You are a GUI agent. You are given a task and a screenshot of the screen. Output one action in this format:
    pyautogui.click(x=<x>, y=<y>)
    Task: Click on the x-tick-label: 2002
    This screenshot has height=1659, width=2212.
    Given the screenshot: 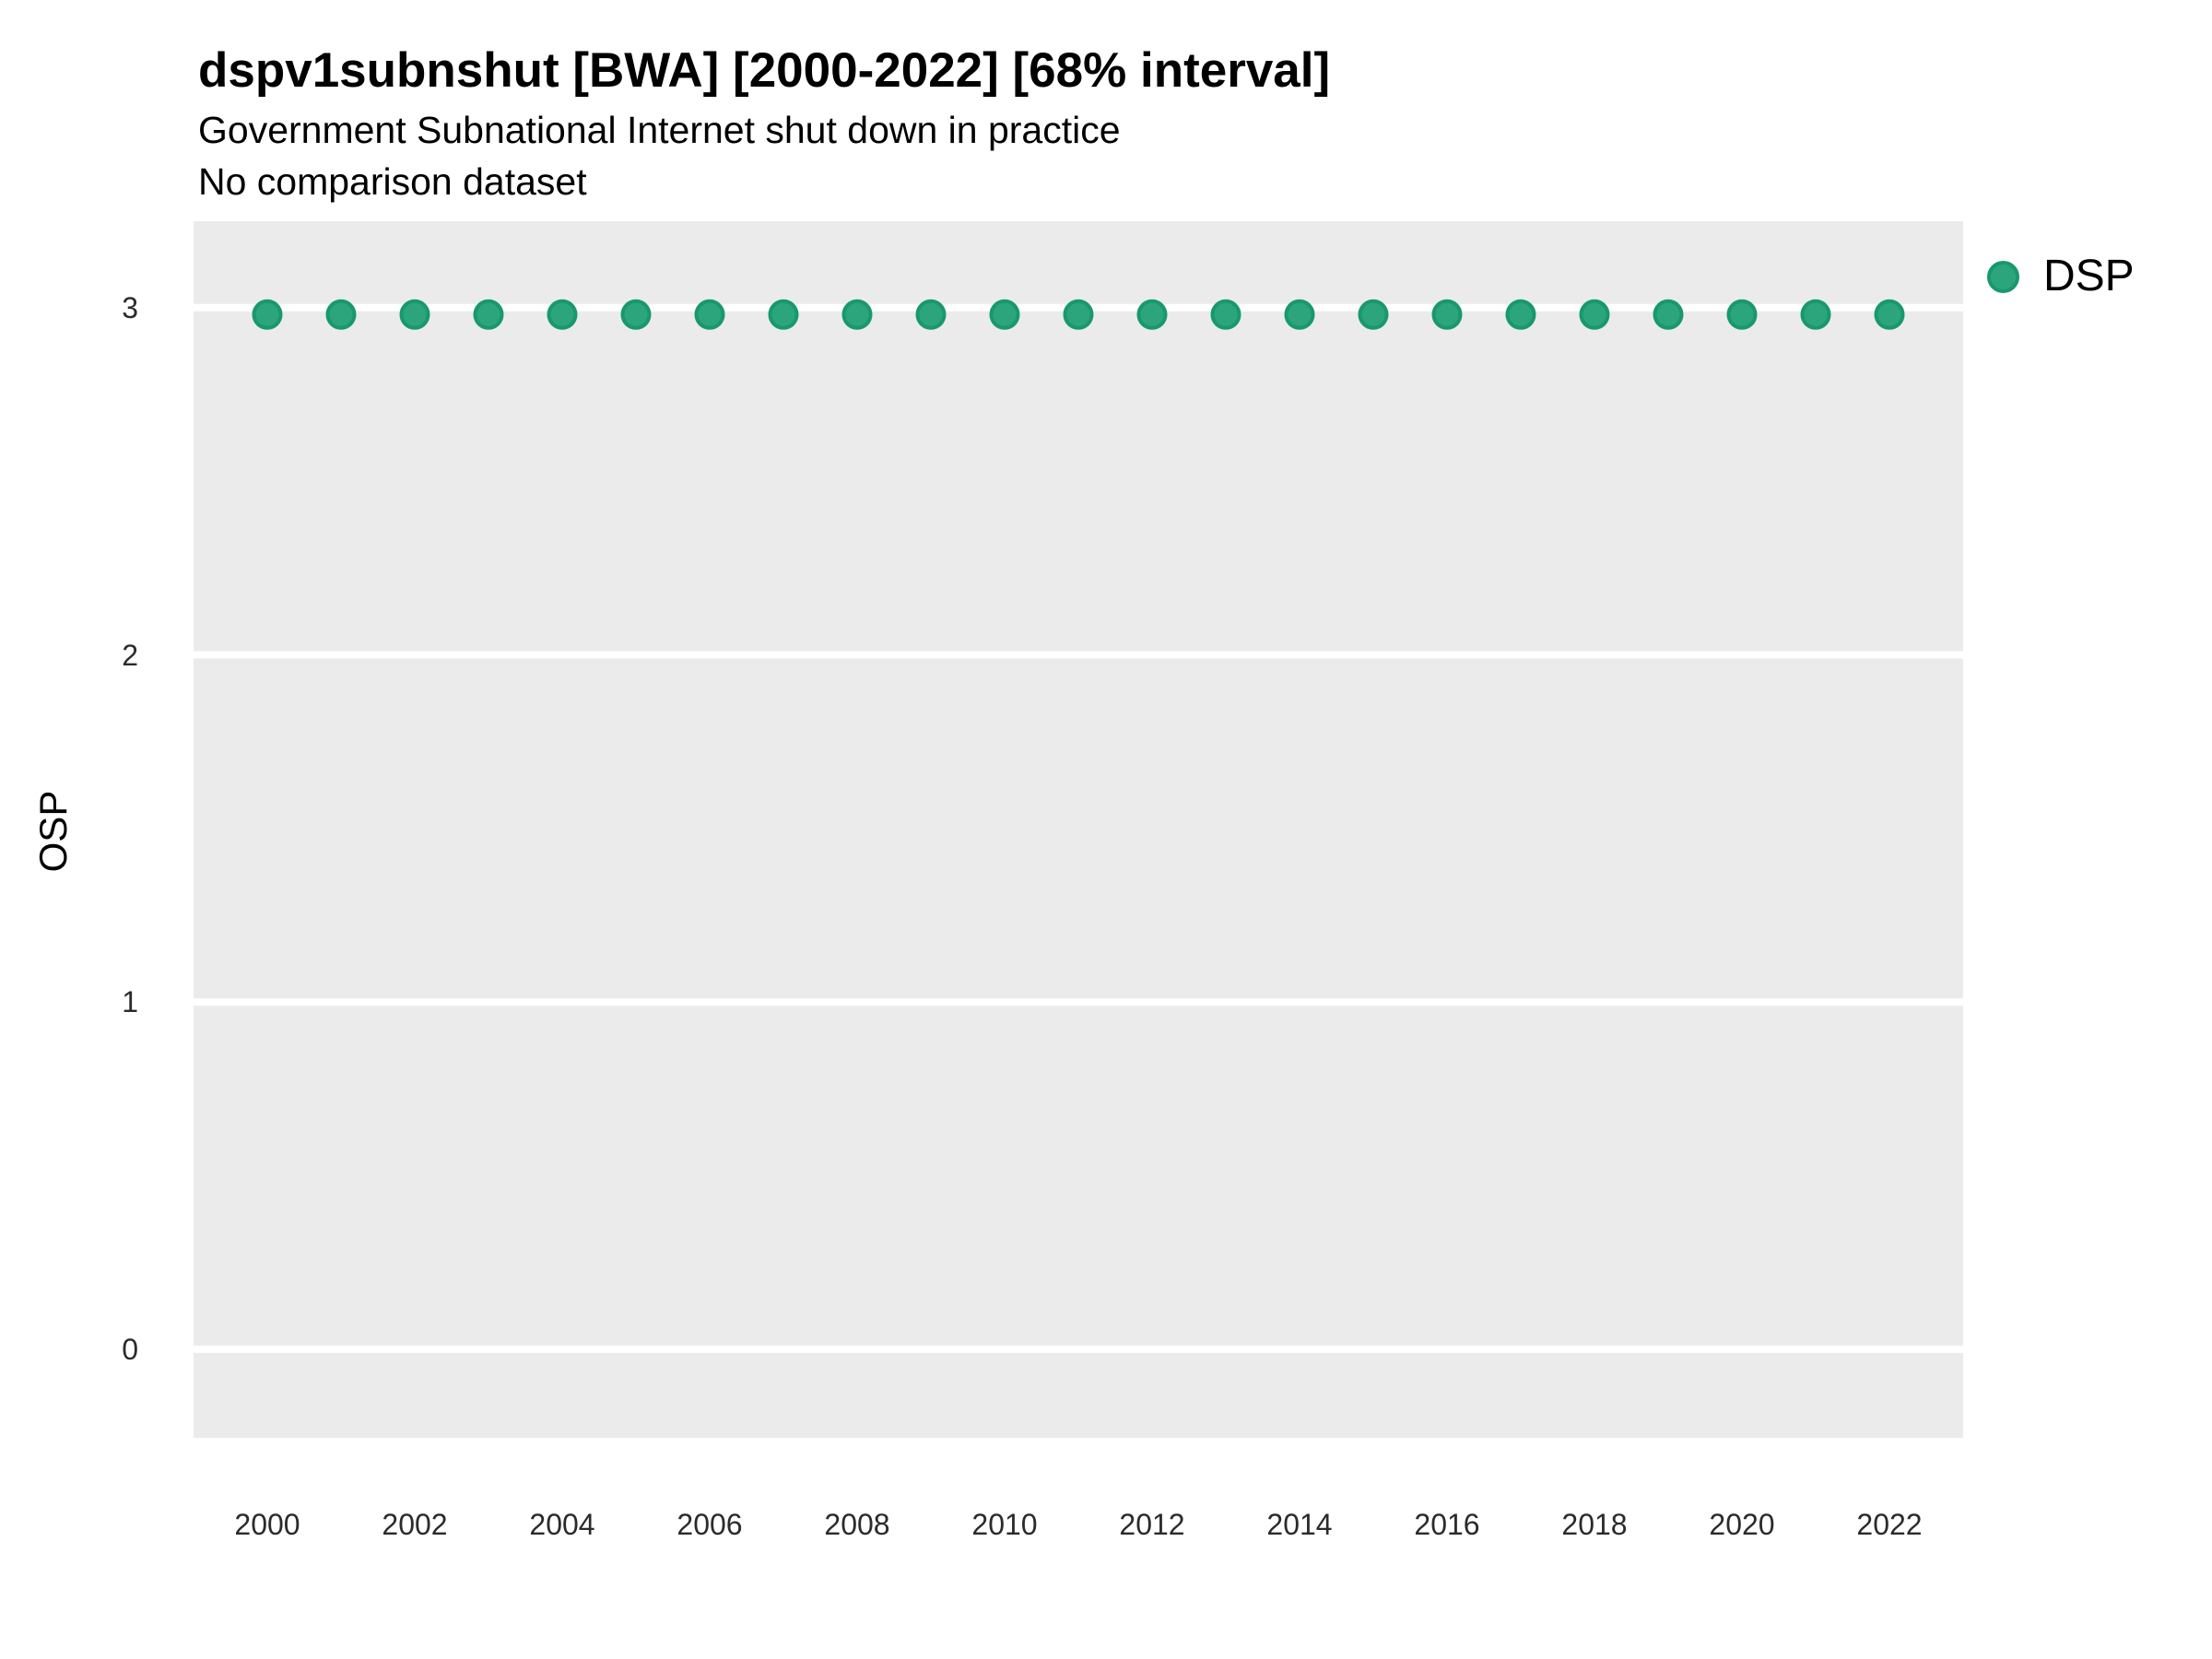 What is the action you would take?
    pyautogui.click(x=415, y=1524)
    